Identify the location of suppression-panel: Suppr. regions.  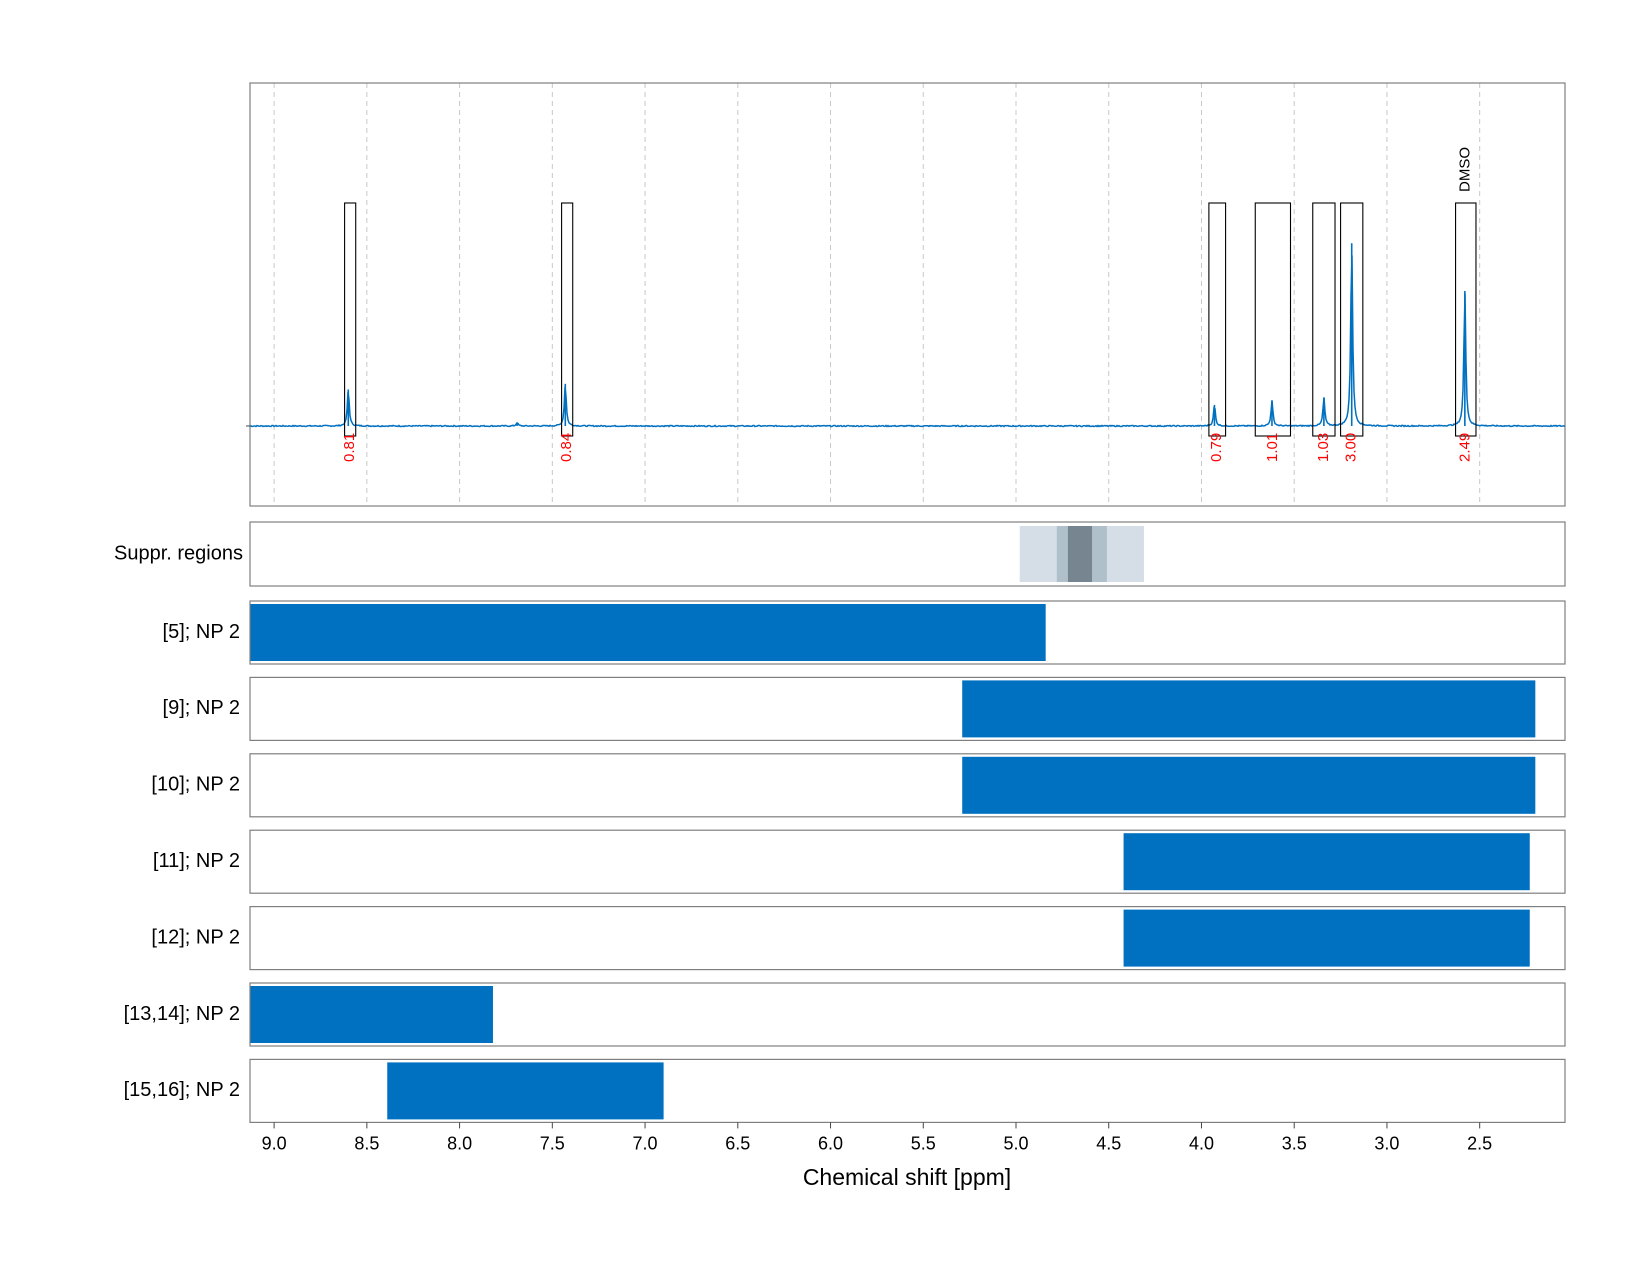
(840, 554).